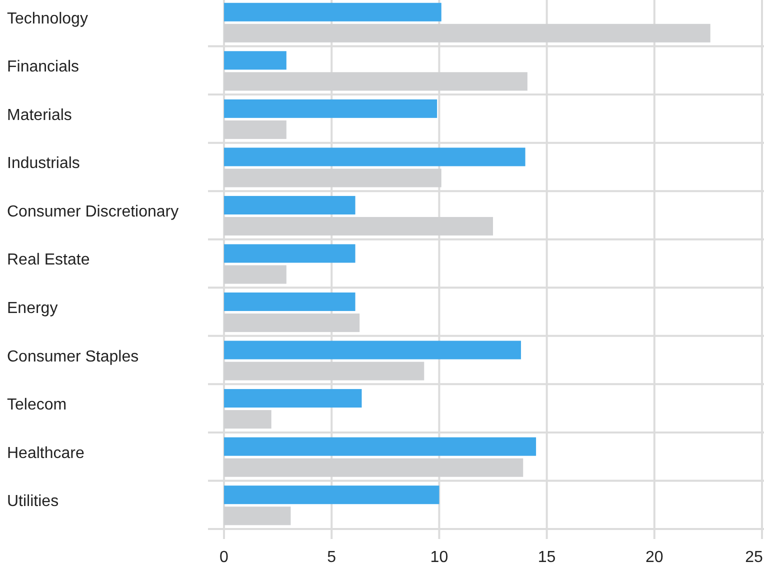  Describe the element at coordinates (33, 501) in the screenshot. I see `y-tick-label: Utilities` at that location.